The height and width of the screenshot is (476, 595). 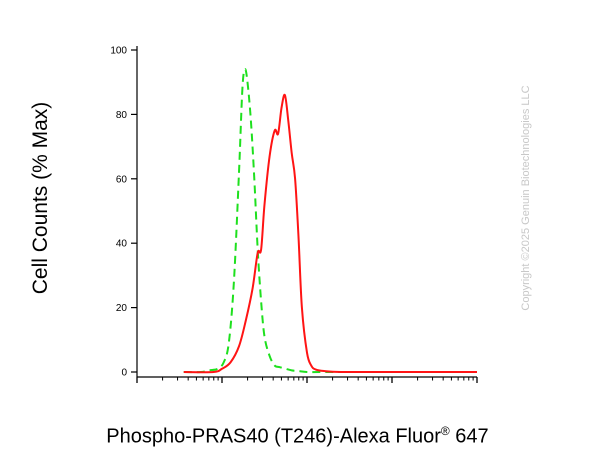 I want to click on x-axis-label: Phospho-PRAS40 (T246)-Alexa Fluor® 647, so click(x=297, y=436).